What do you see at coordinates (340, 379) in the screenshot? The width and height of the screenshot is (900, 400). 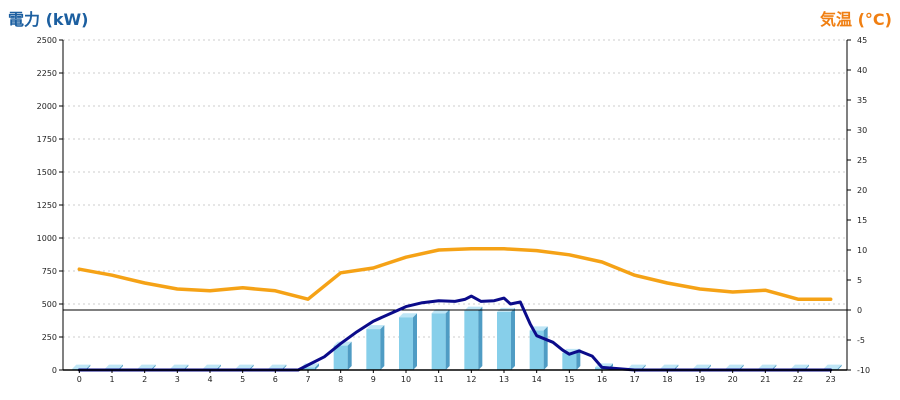 I see `x-tick-label: 8` at bounding box center [340, 379].